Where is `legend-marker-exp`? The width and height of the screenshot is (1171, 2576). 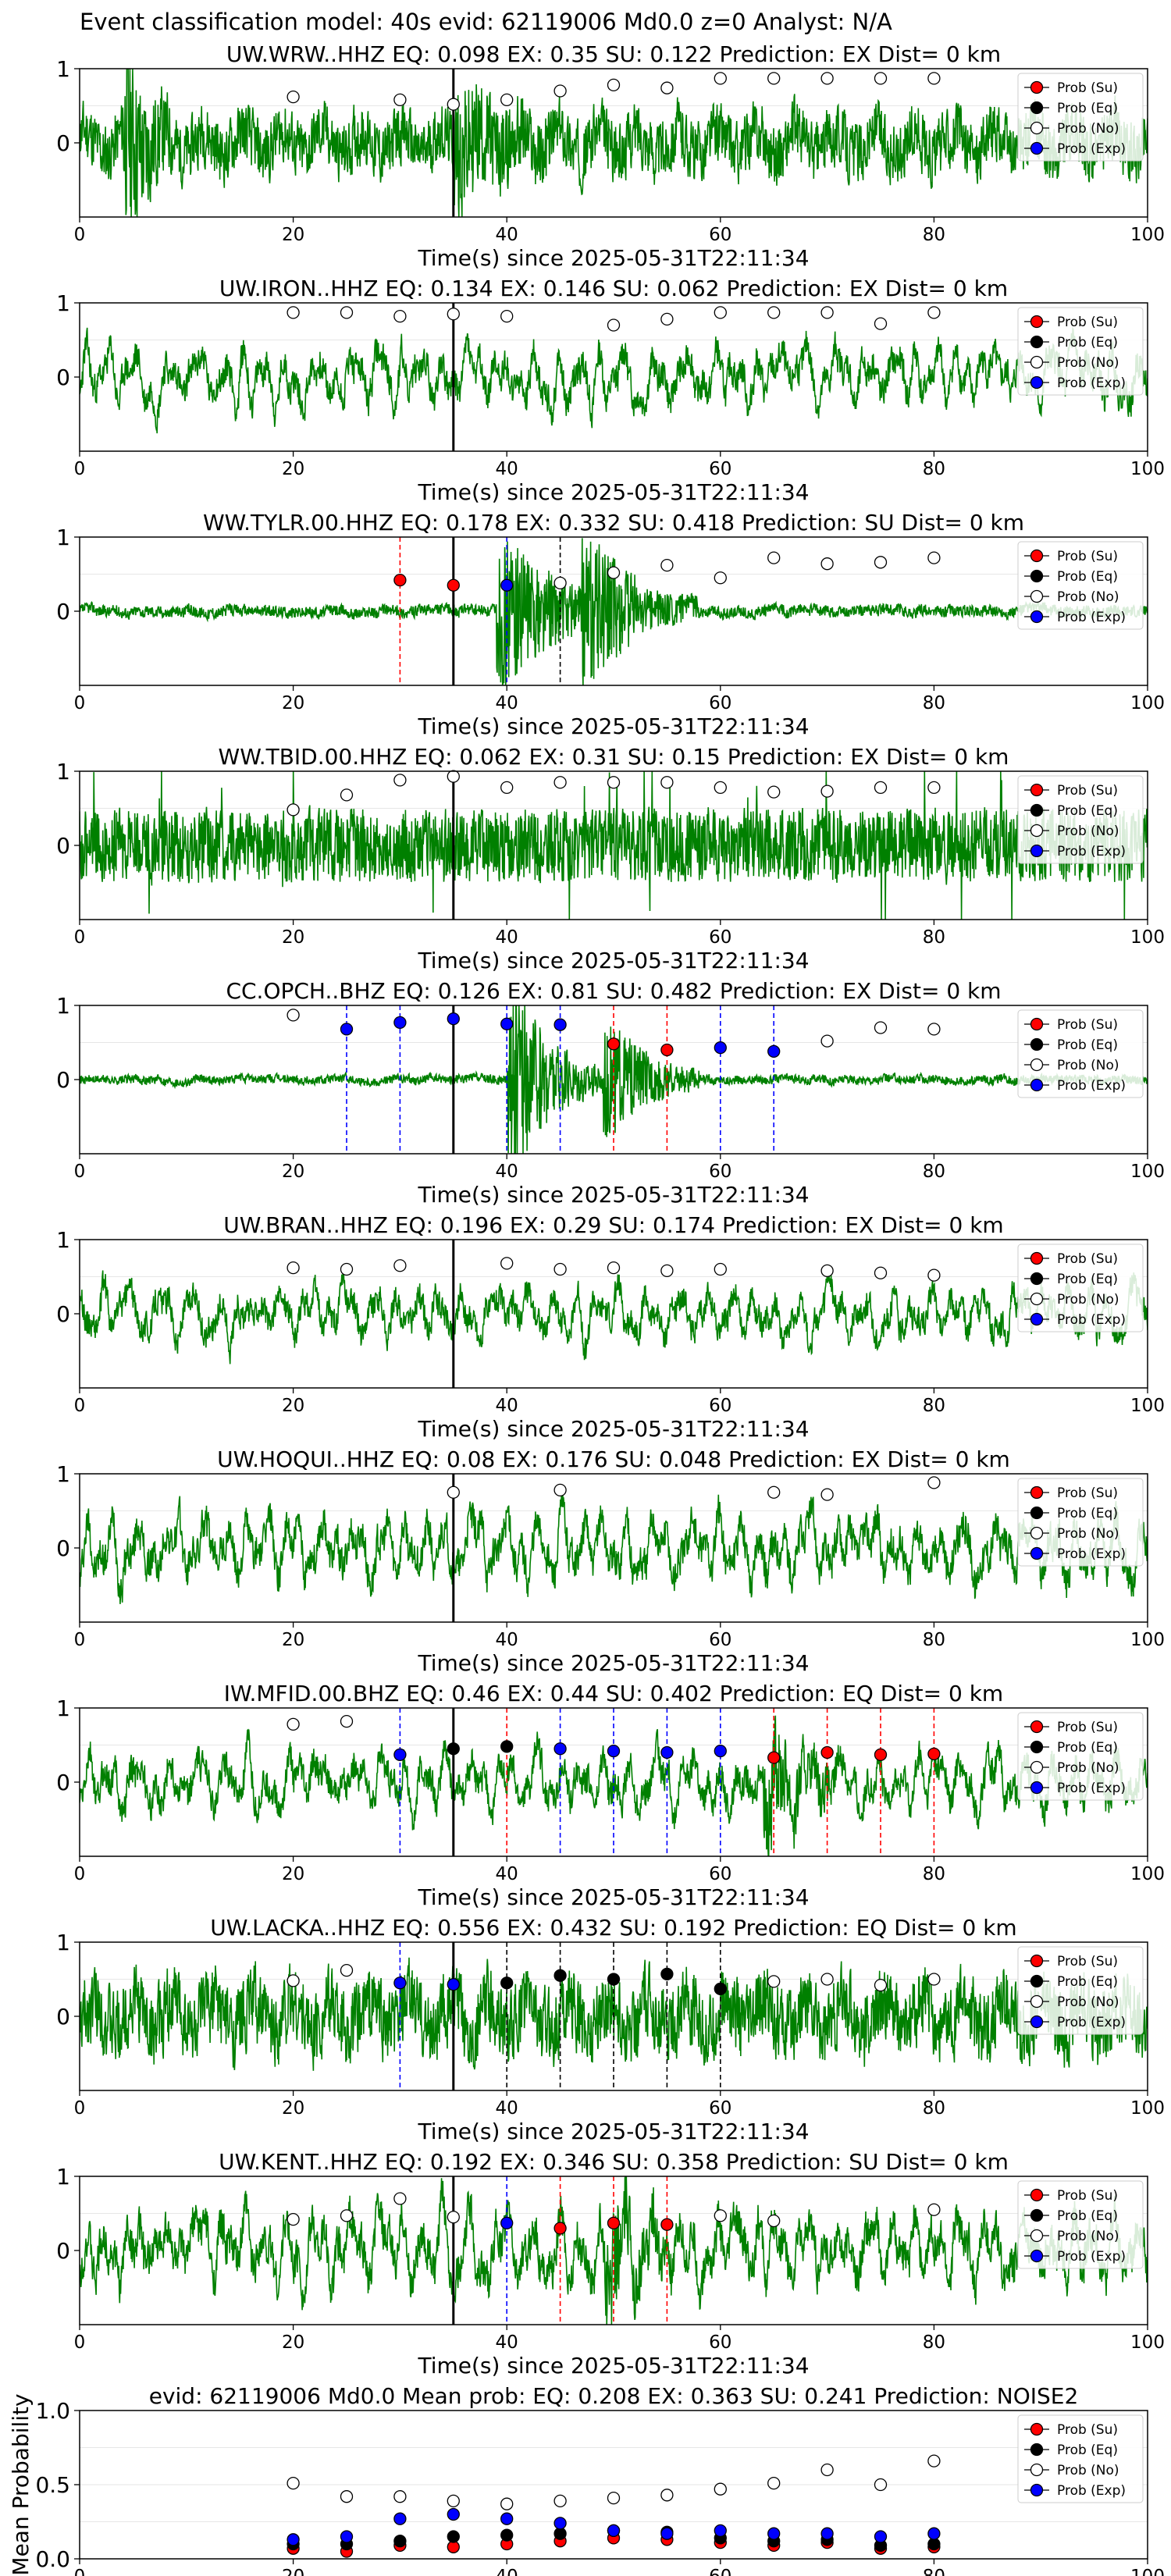
legend-marker-exp is located at coordinates (1037, 1319).